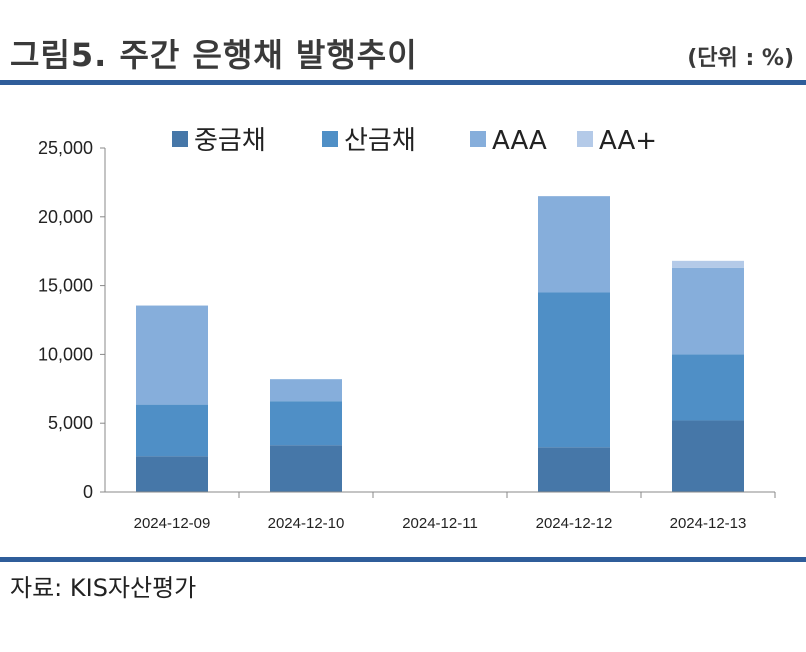 The image size is (806, 652). Describe the element at coordinates (230, 141) in the screenshot. I see `legend-label: 중금채` at that location.